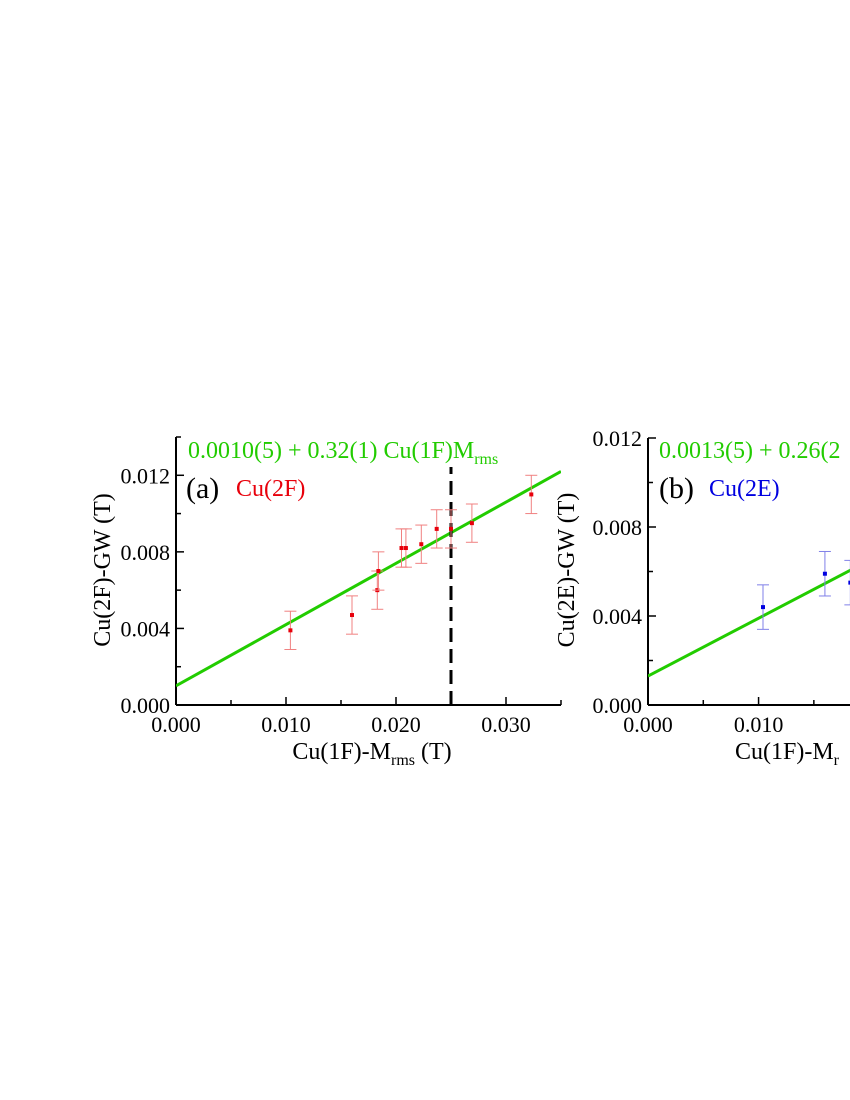  What do you see at coordinates (202, 488) in the screenshot?
I see `panel-label: (a)` at bounding box center [202, 488].